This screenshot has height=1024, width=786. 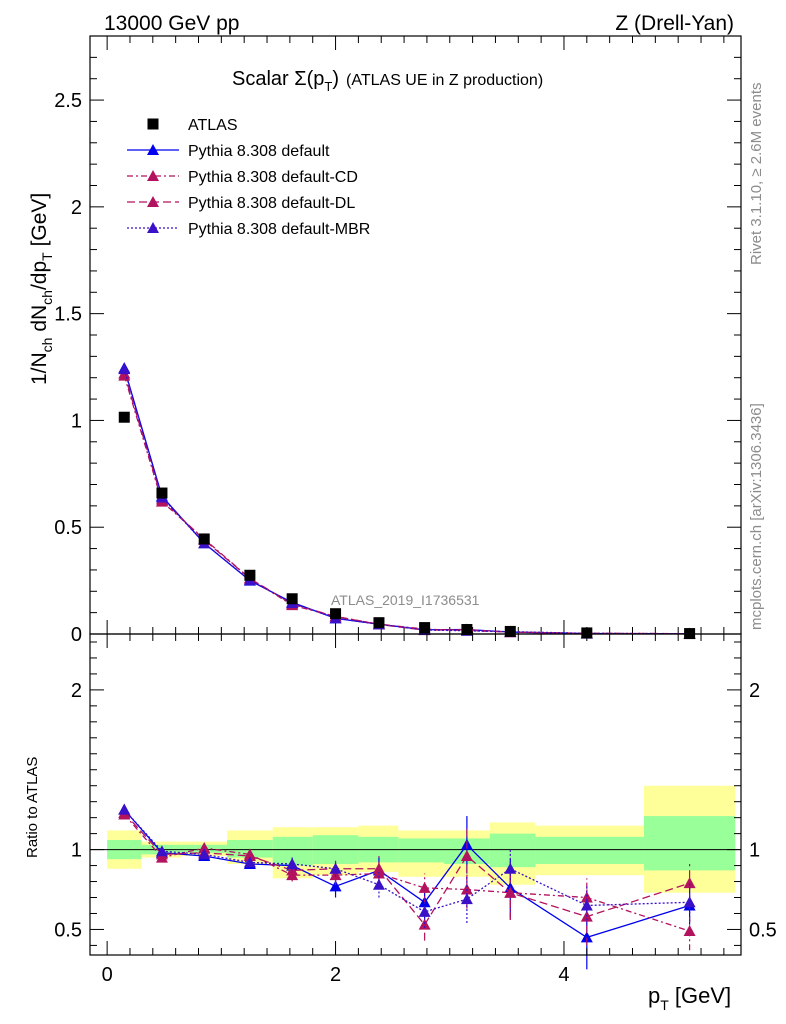 I want to click on chart-title: Scalar Σ(pT) (ATLAS UE in Z production), so click(x=387, y=81).